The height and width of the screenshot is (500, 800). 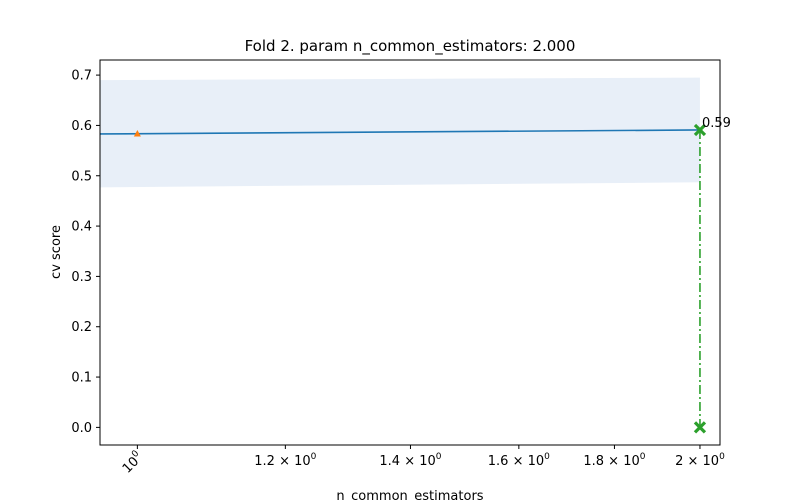 I want to click on x-axis-label: n_common_estimators, so click(x=409, y=494).